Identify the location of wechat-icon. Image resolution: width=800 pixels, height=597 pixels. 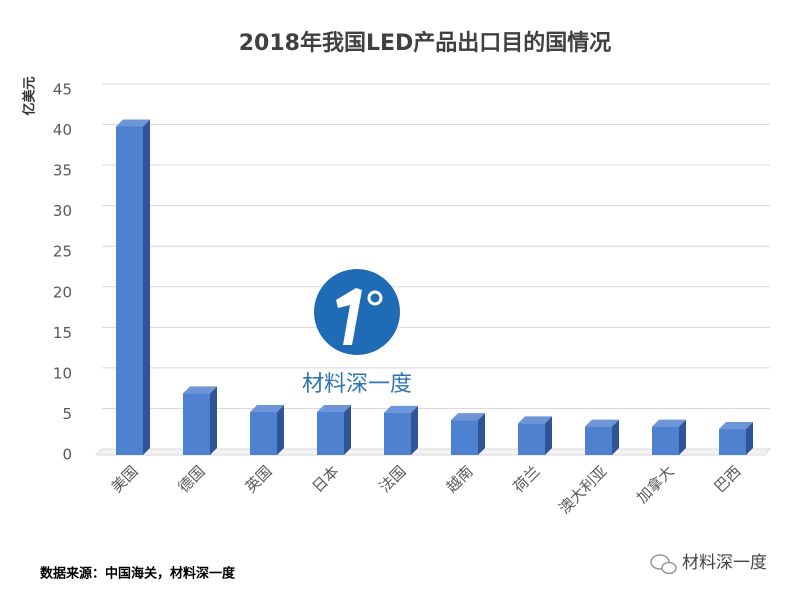
(663, 564).